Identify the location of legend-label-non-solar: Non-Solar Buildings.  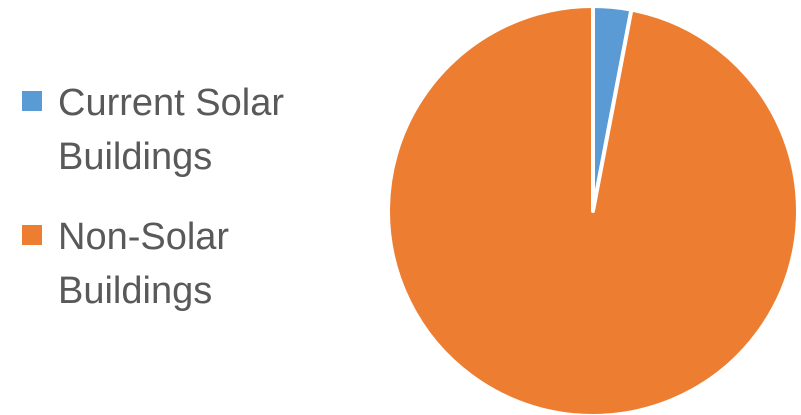
(144, 264).